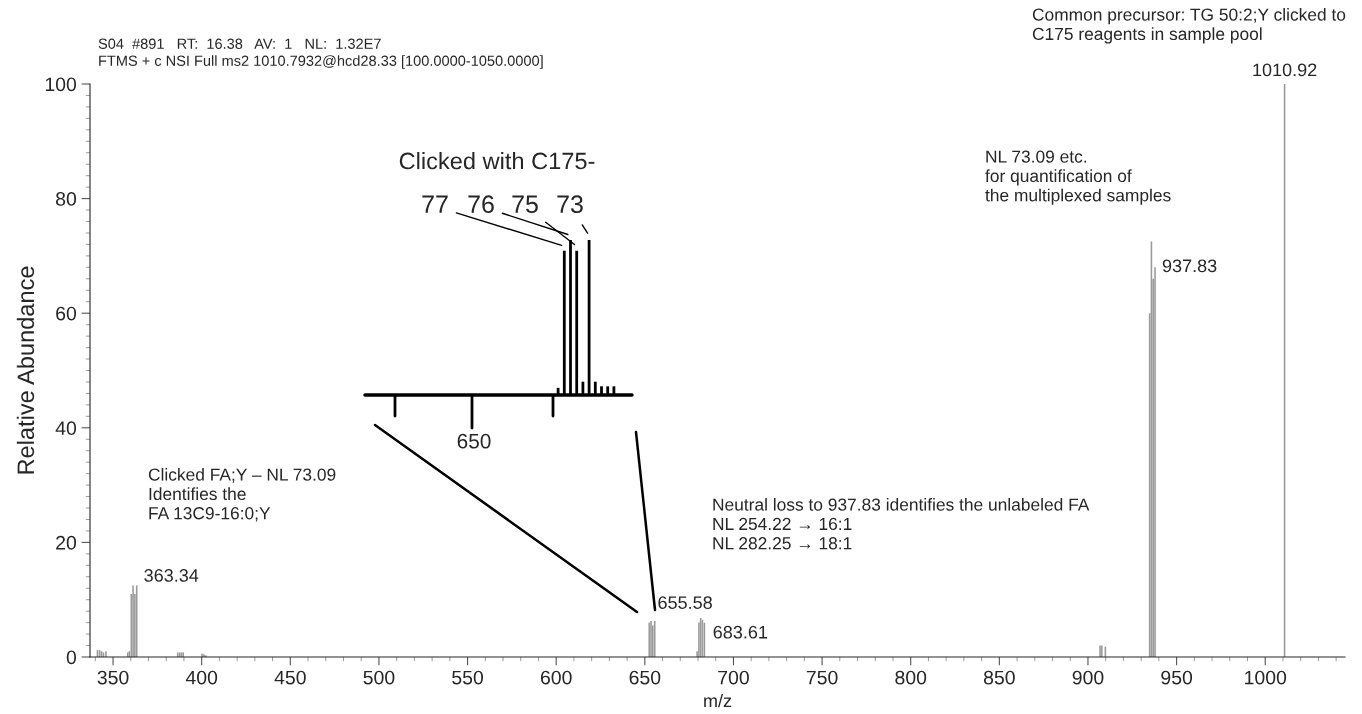 The height and width of the screenshot is (714, 1362). I want to click on y-tick-label: 0, so click(71, 657).